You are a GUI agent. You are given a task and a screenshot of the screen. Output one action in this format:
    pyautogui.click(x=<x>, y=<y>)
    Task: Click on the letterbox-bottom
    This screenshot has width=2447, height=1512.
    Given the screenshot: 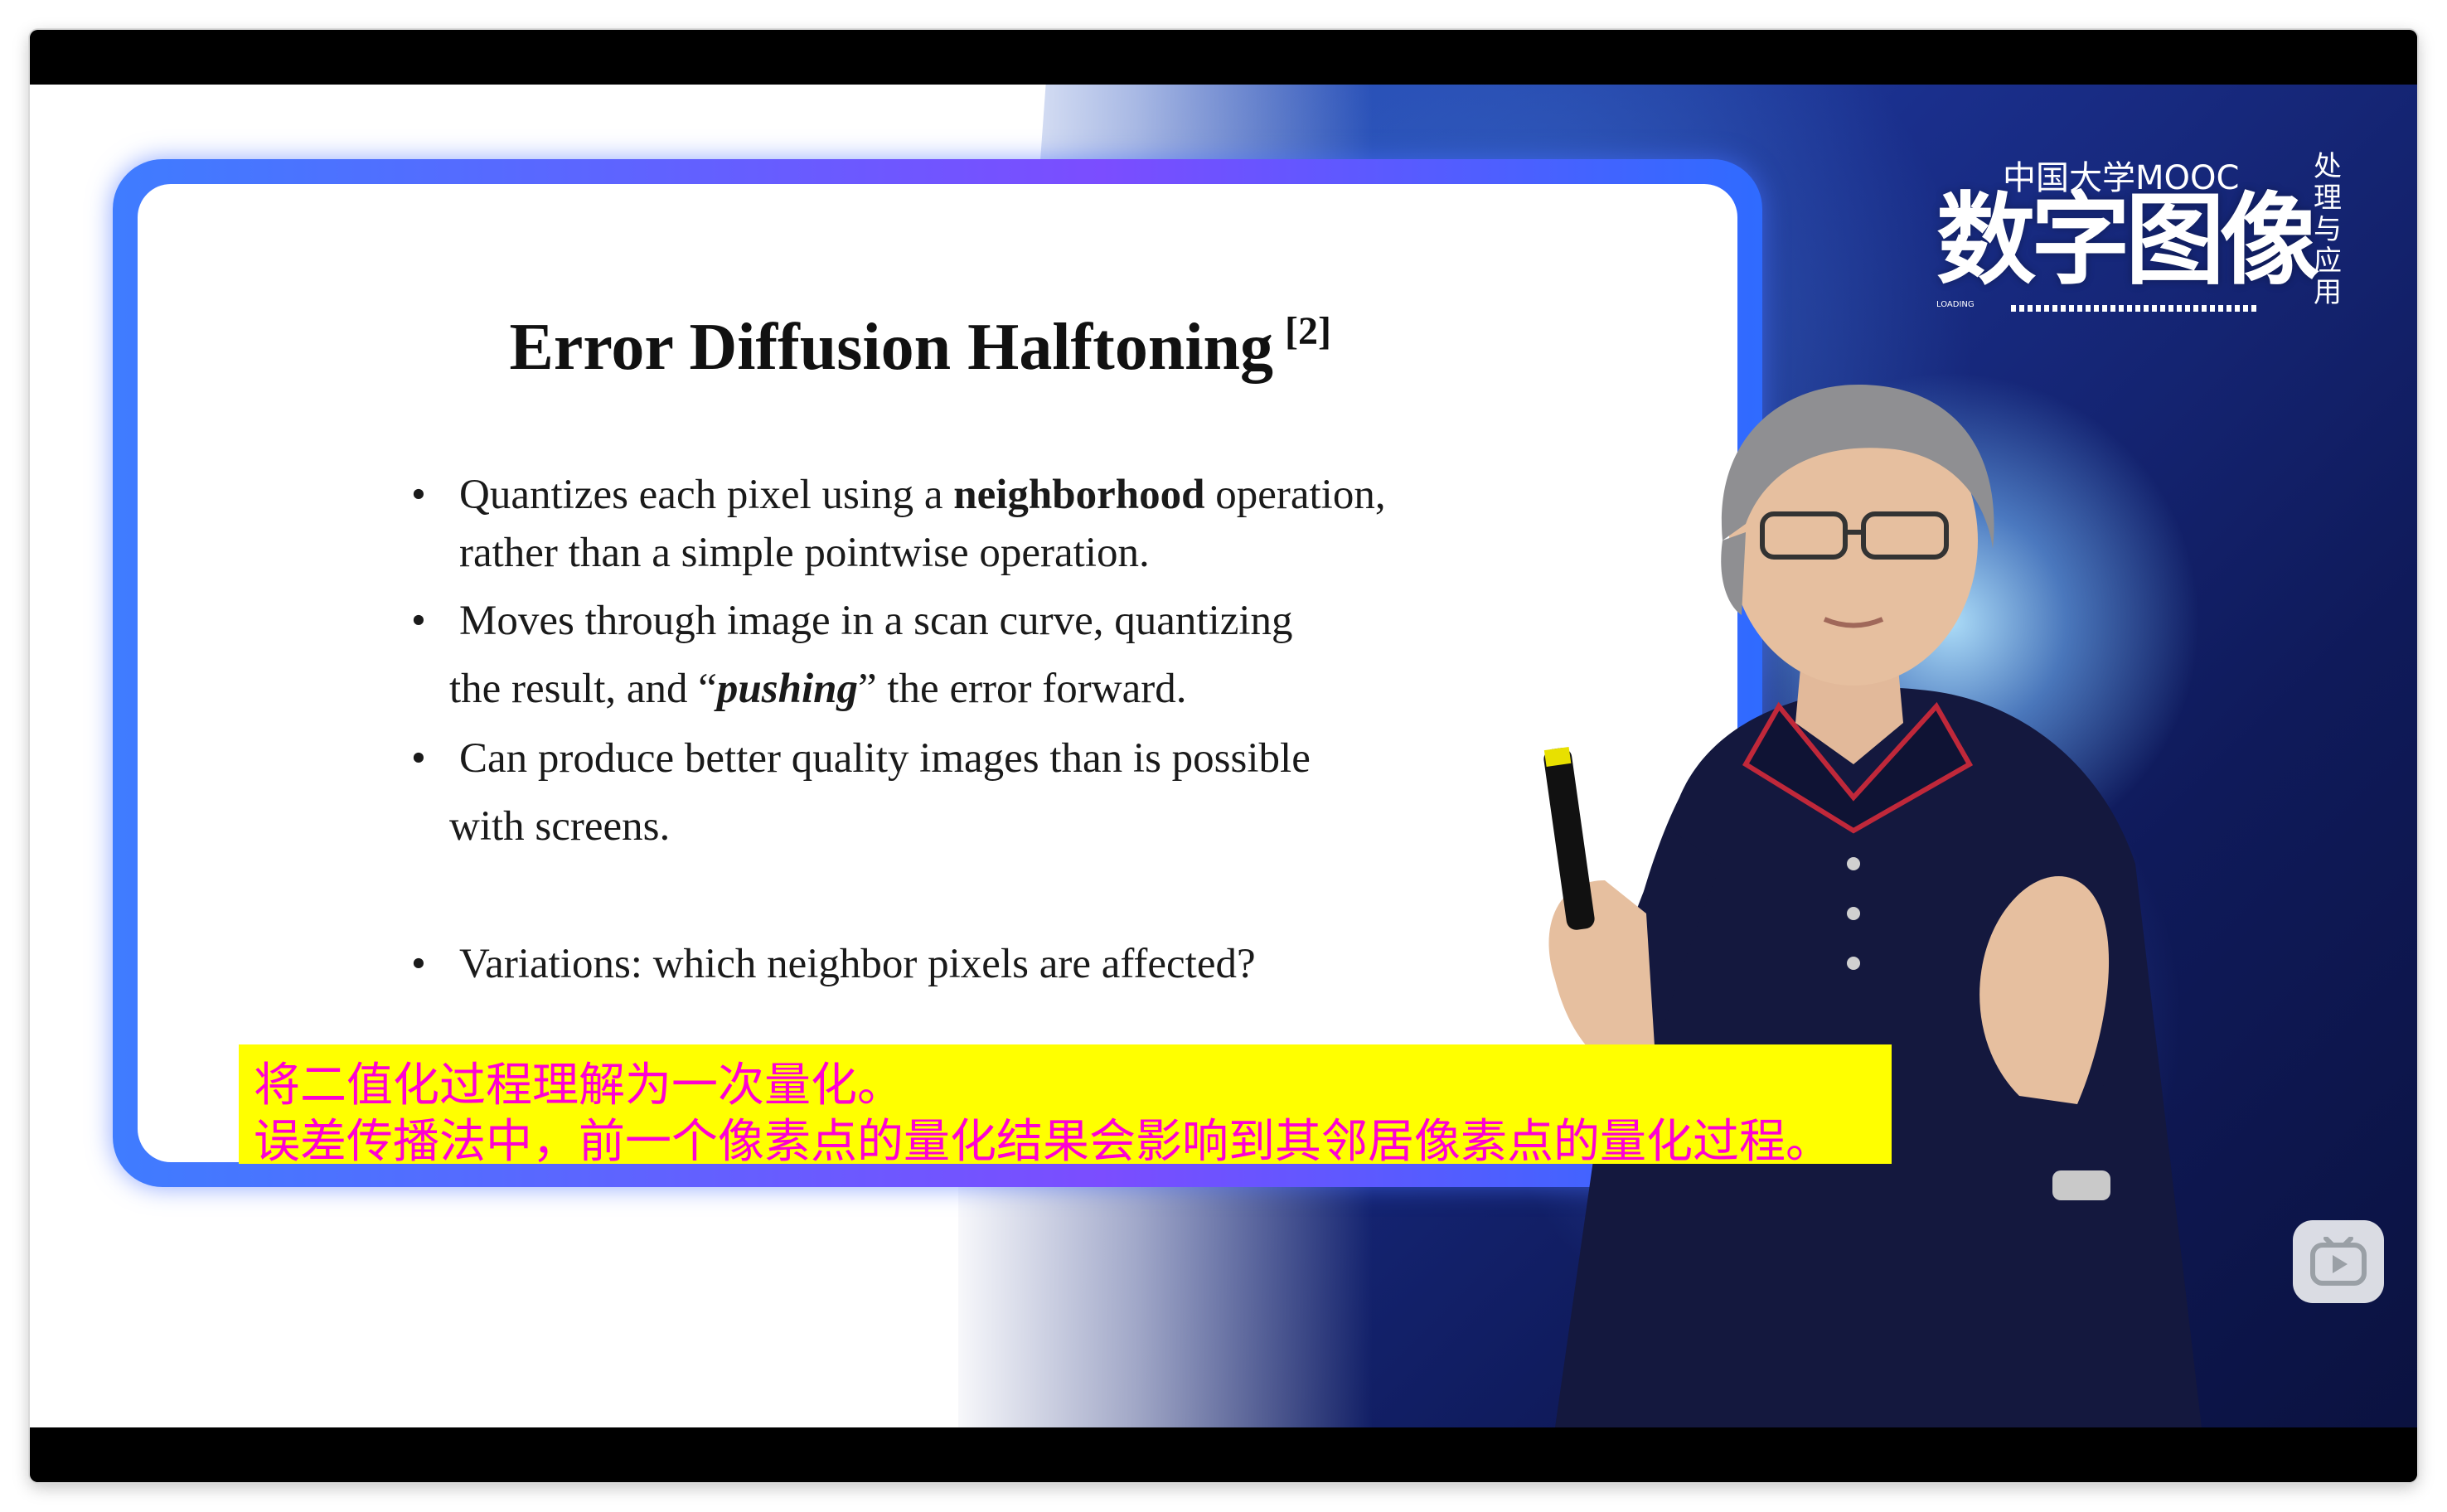 What is the action you would take?
    pyautogui.click(x=1223, y=1454)
    